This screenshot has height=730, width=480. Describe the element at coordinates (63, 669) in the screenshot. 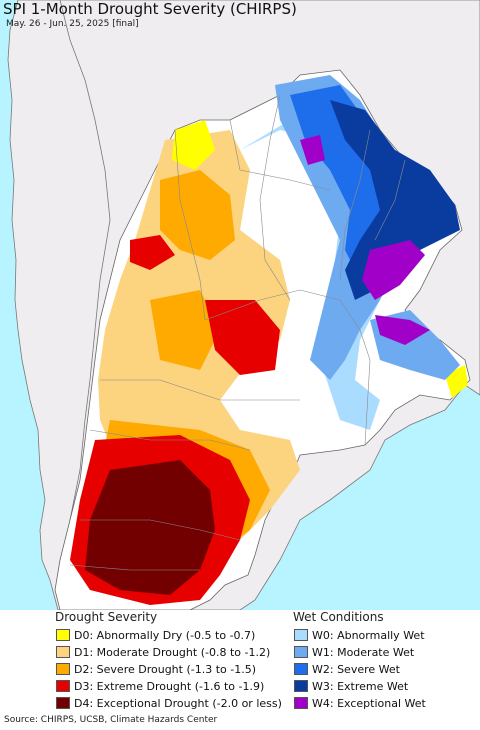

I see `legend-swatch-d2` at that location.